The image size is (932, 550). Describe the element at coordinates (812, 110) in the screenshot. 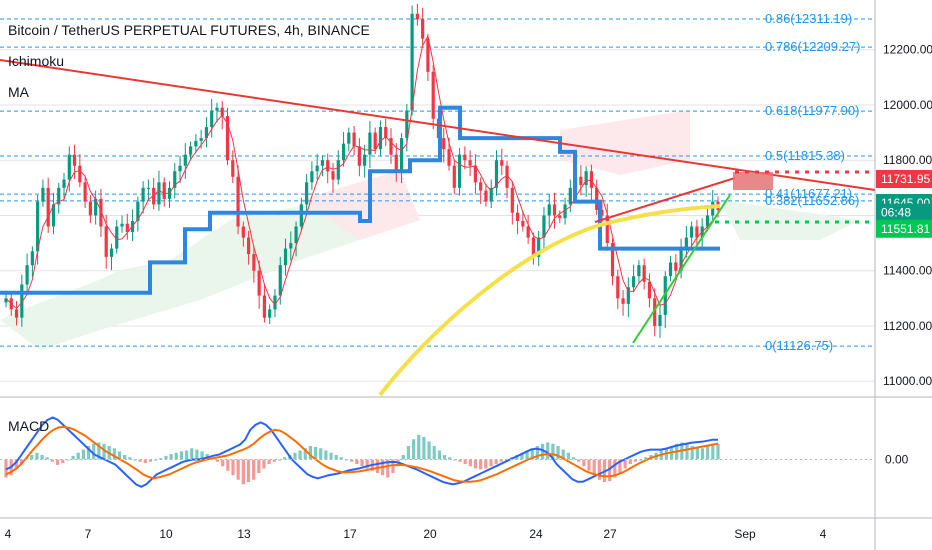

I see `fib-level-label: 0.618(11977.90)` at that location.